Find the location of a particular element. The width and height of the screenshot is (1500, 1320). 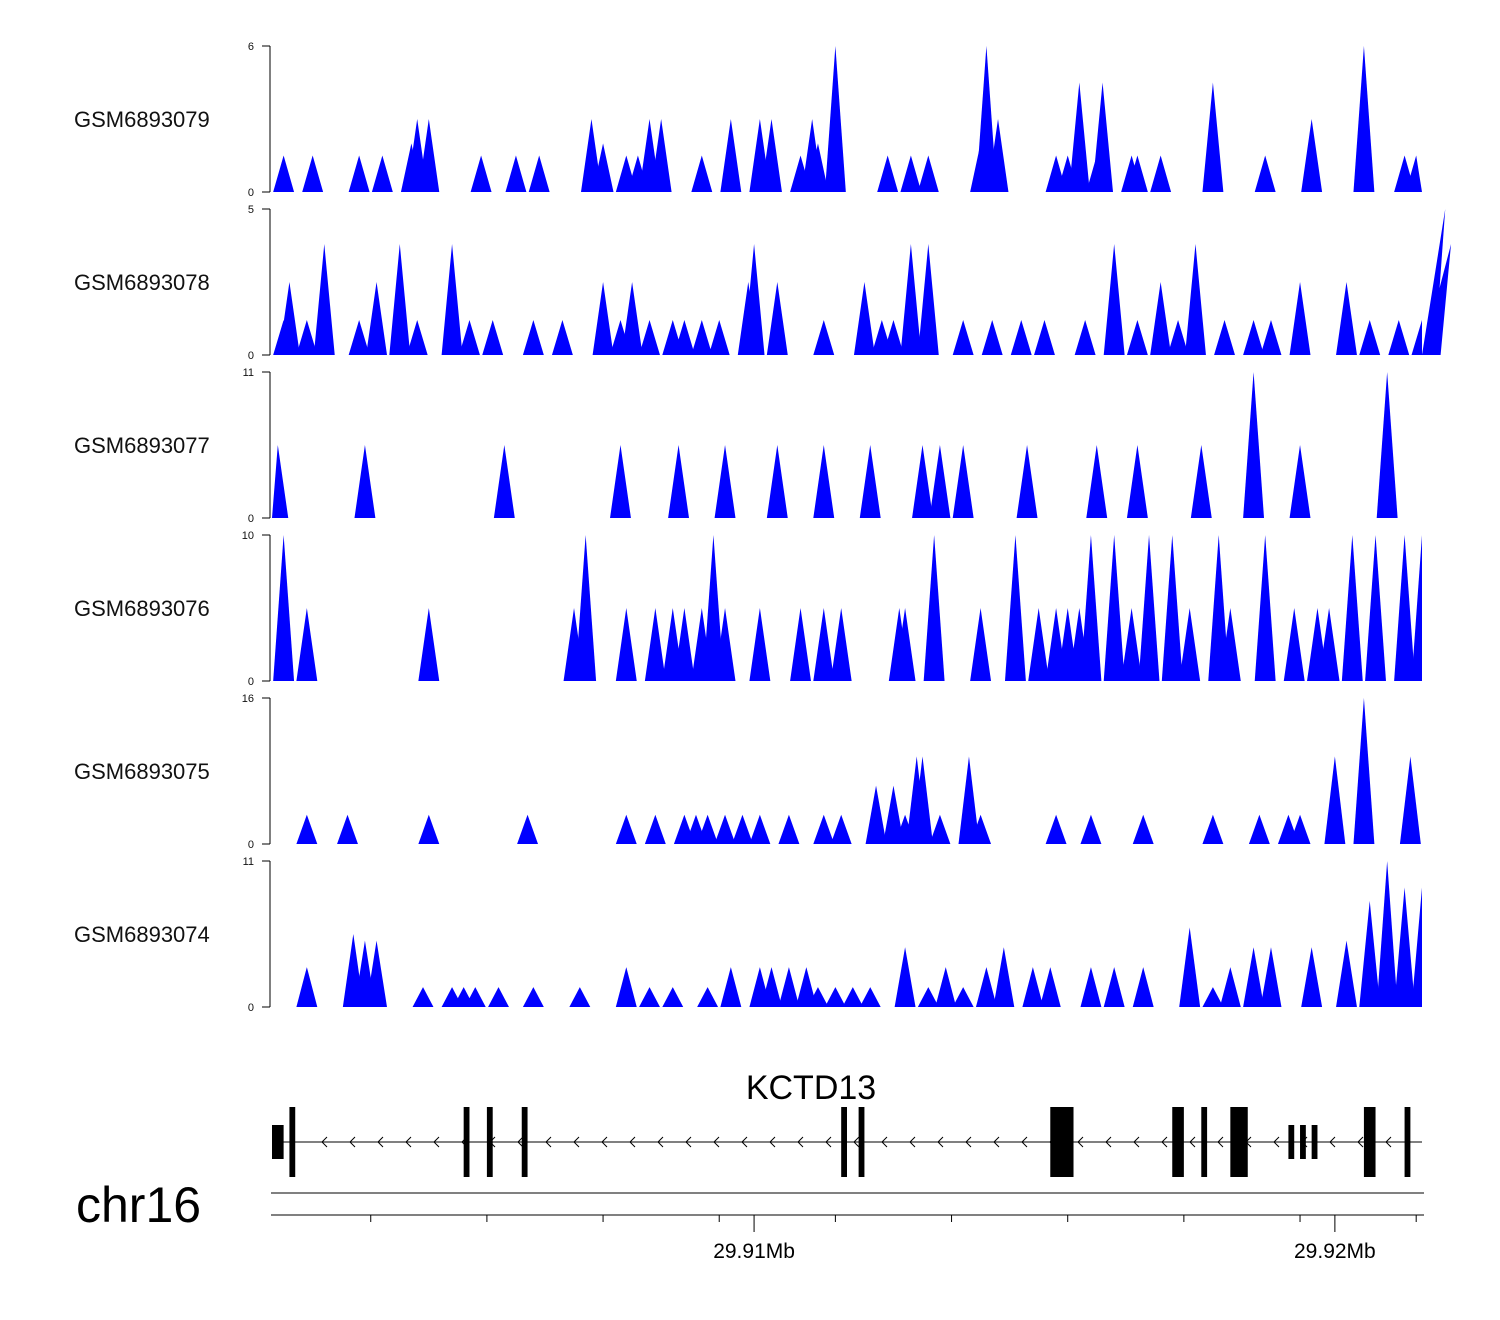

track-GSM6893075: GSM6893075 16 0 is located at coordinates (747, 772).